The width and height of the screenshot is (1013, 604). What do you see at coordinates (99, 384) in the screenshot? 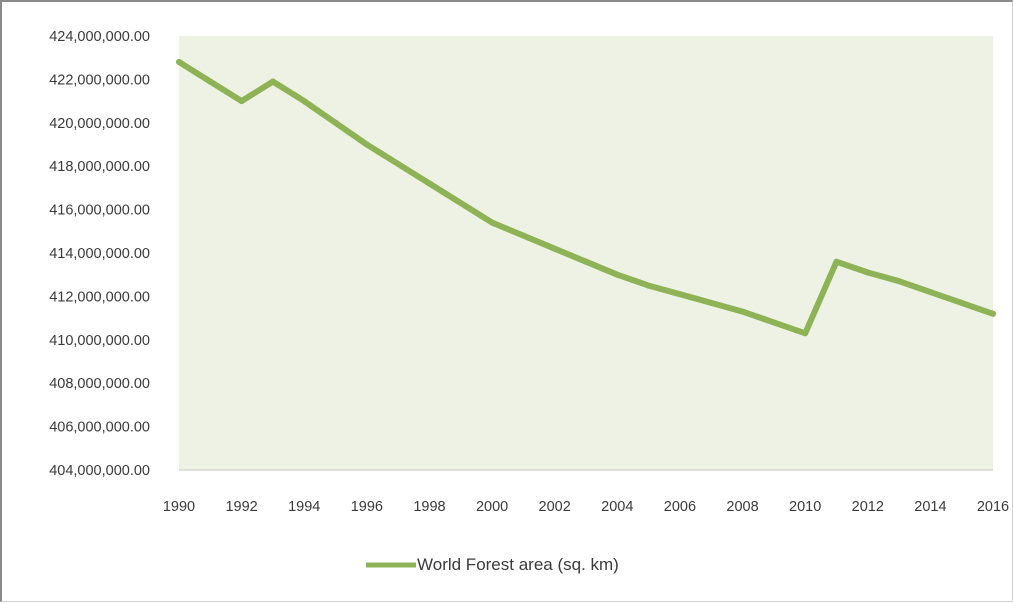
I see `y-tick-label: 408,000,000.00` at bounding box center [99, 384].